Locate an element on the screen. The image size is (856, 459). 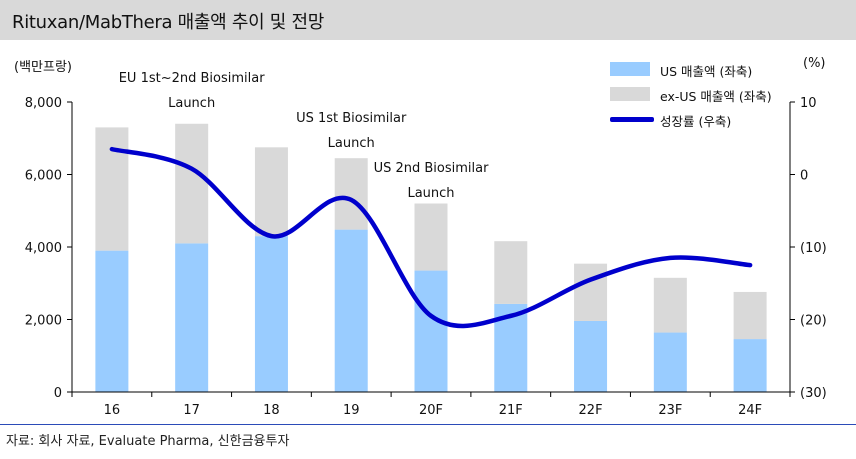
legend-label-us: US 매출액 (좌축) is located at coordinates (706, 71).